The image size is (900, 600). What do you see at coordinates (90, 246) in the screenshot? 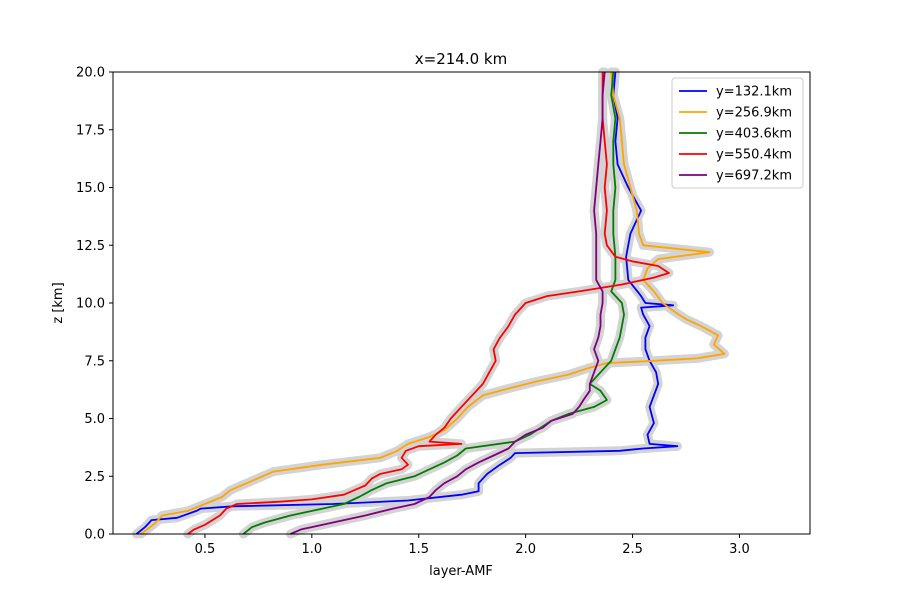
I see `y-tick-label: 12.5` at bounding box center [90, 246].